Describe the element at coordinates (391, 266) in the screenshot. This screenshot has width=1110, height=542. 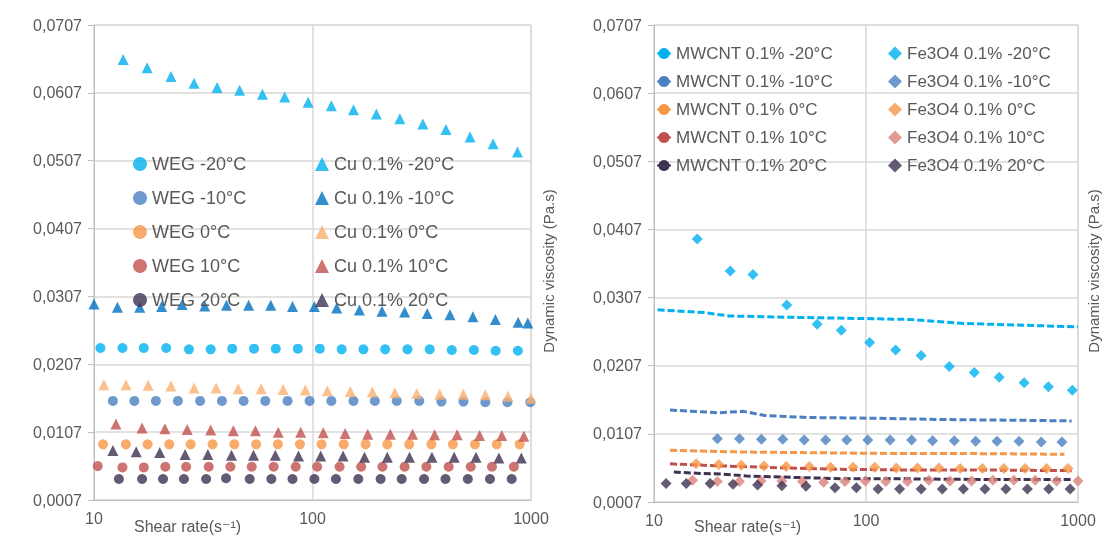
I see `legend-label: Cu 0.1% 10°C` at that location.